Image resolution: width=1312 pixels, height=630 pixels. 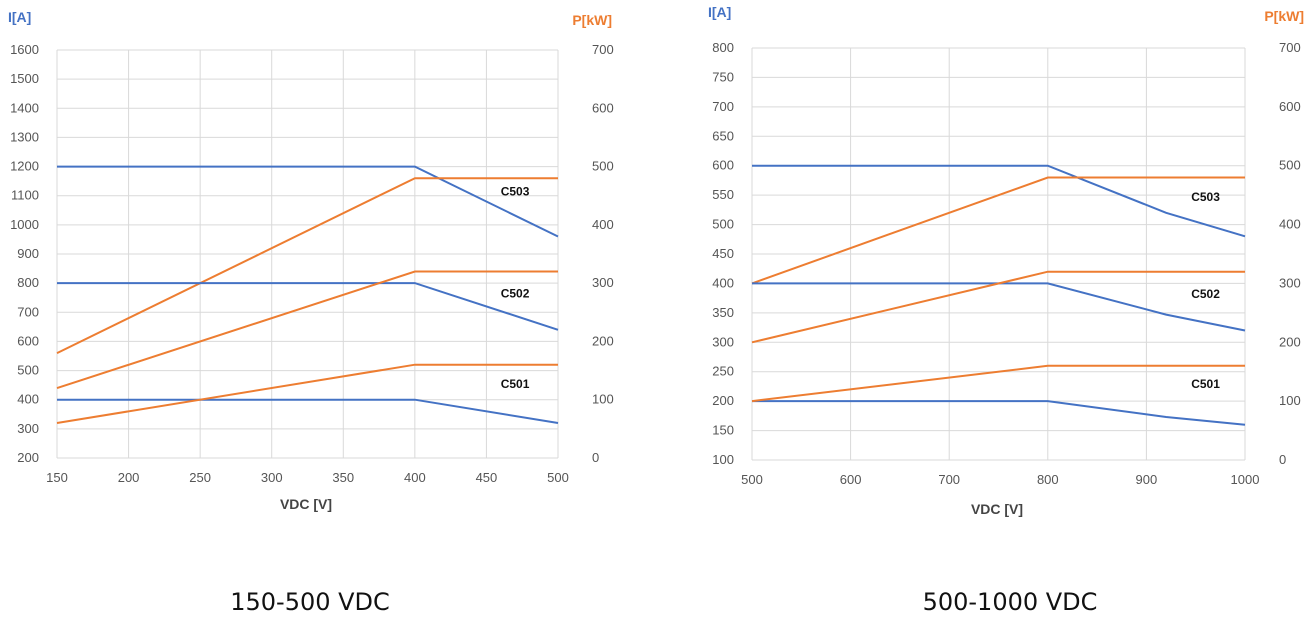 I want to click on x-tick-label: 700, so click(x=949, y=479).